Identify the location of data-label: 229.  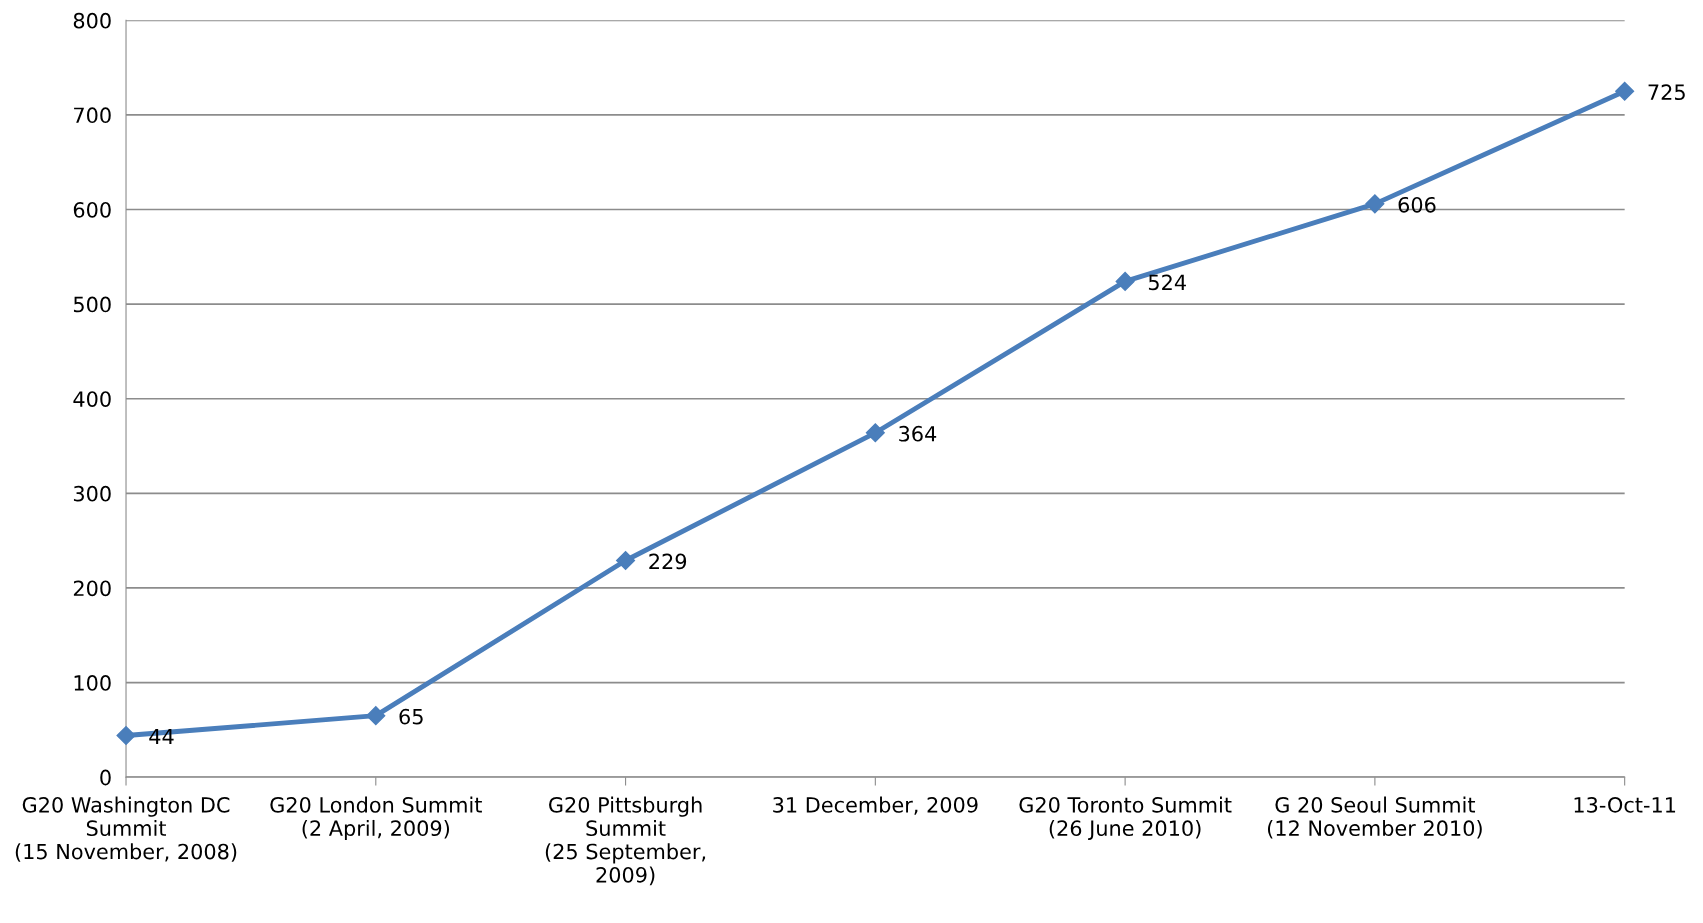
(668, 561).